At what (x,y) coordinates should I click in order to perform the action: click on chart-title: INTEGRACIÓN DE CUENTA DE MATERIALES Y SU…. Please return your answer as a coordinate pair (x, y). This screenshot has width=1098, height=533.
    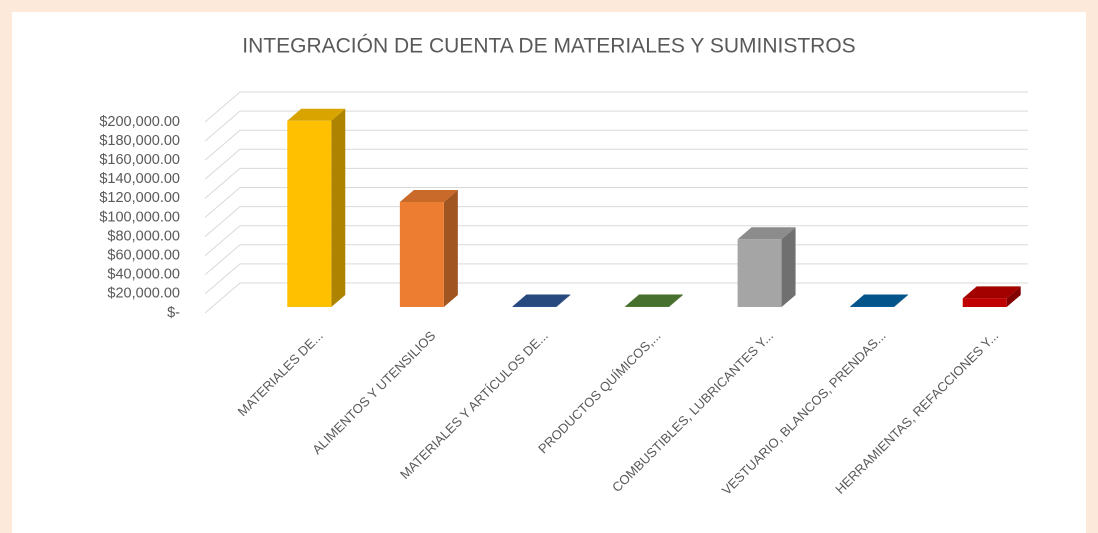
    Looking at the image, I should click on (548, 46).